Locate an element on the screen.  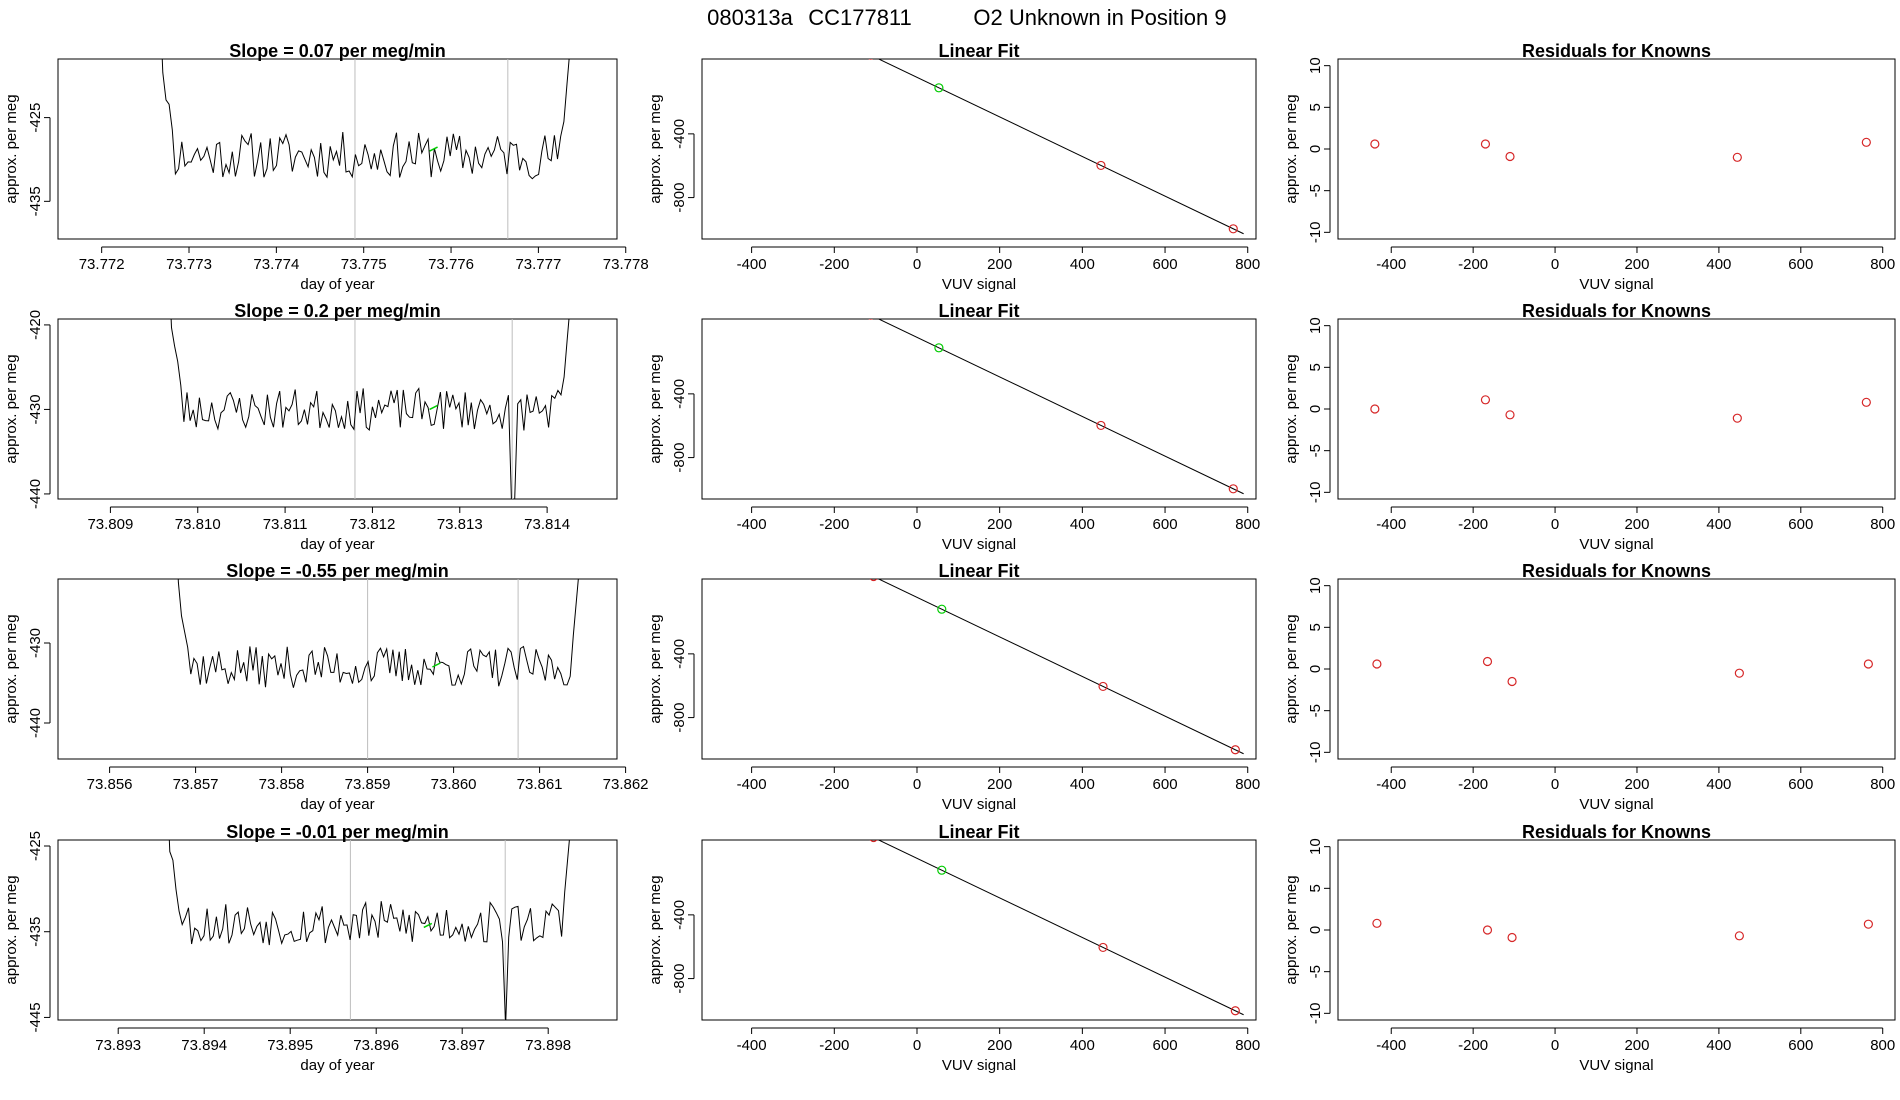
title-prefix: Slope = is located at coordinates (261, 832).